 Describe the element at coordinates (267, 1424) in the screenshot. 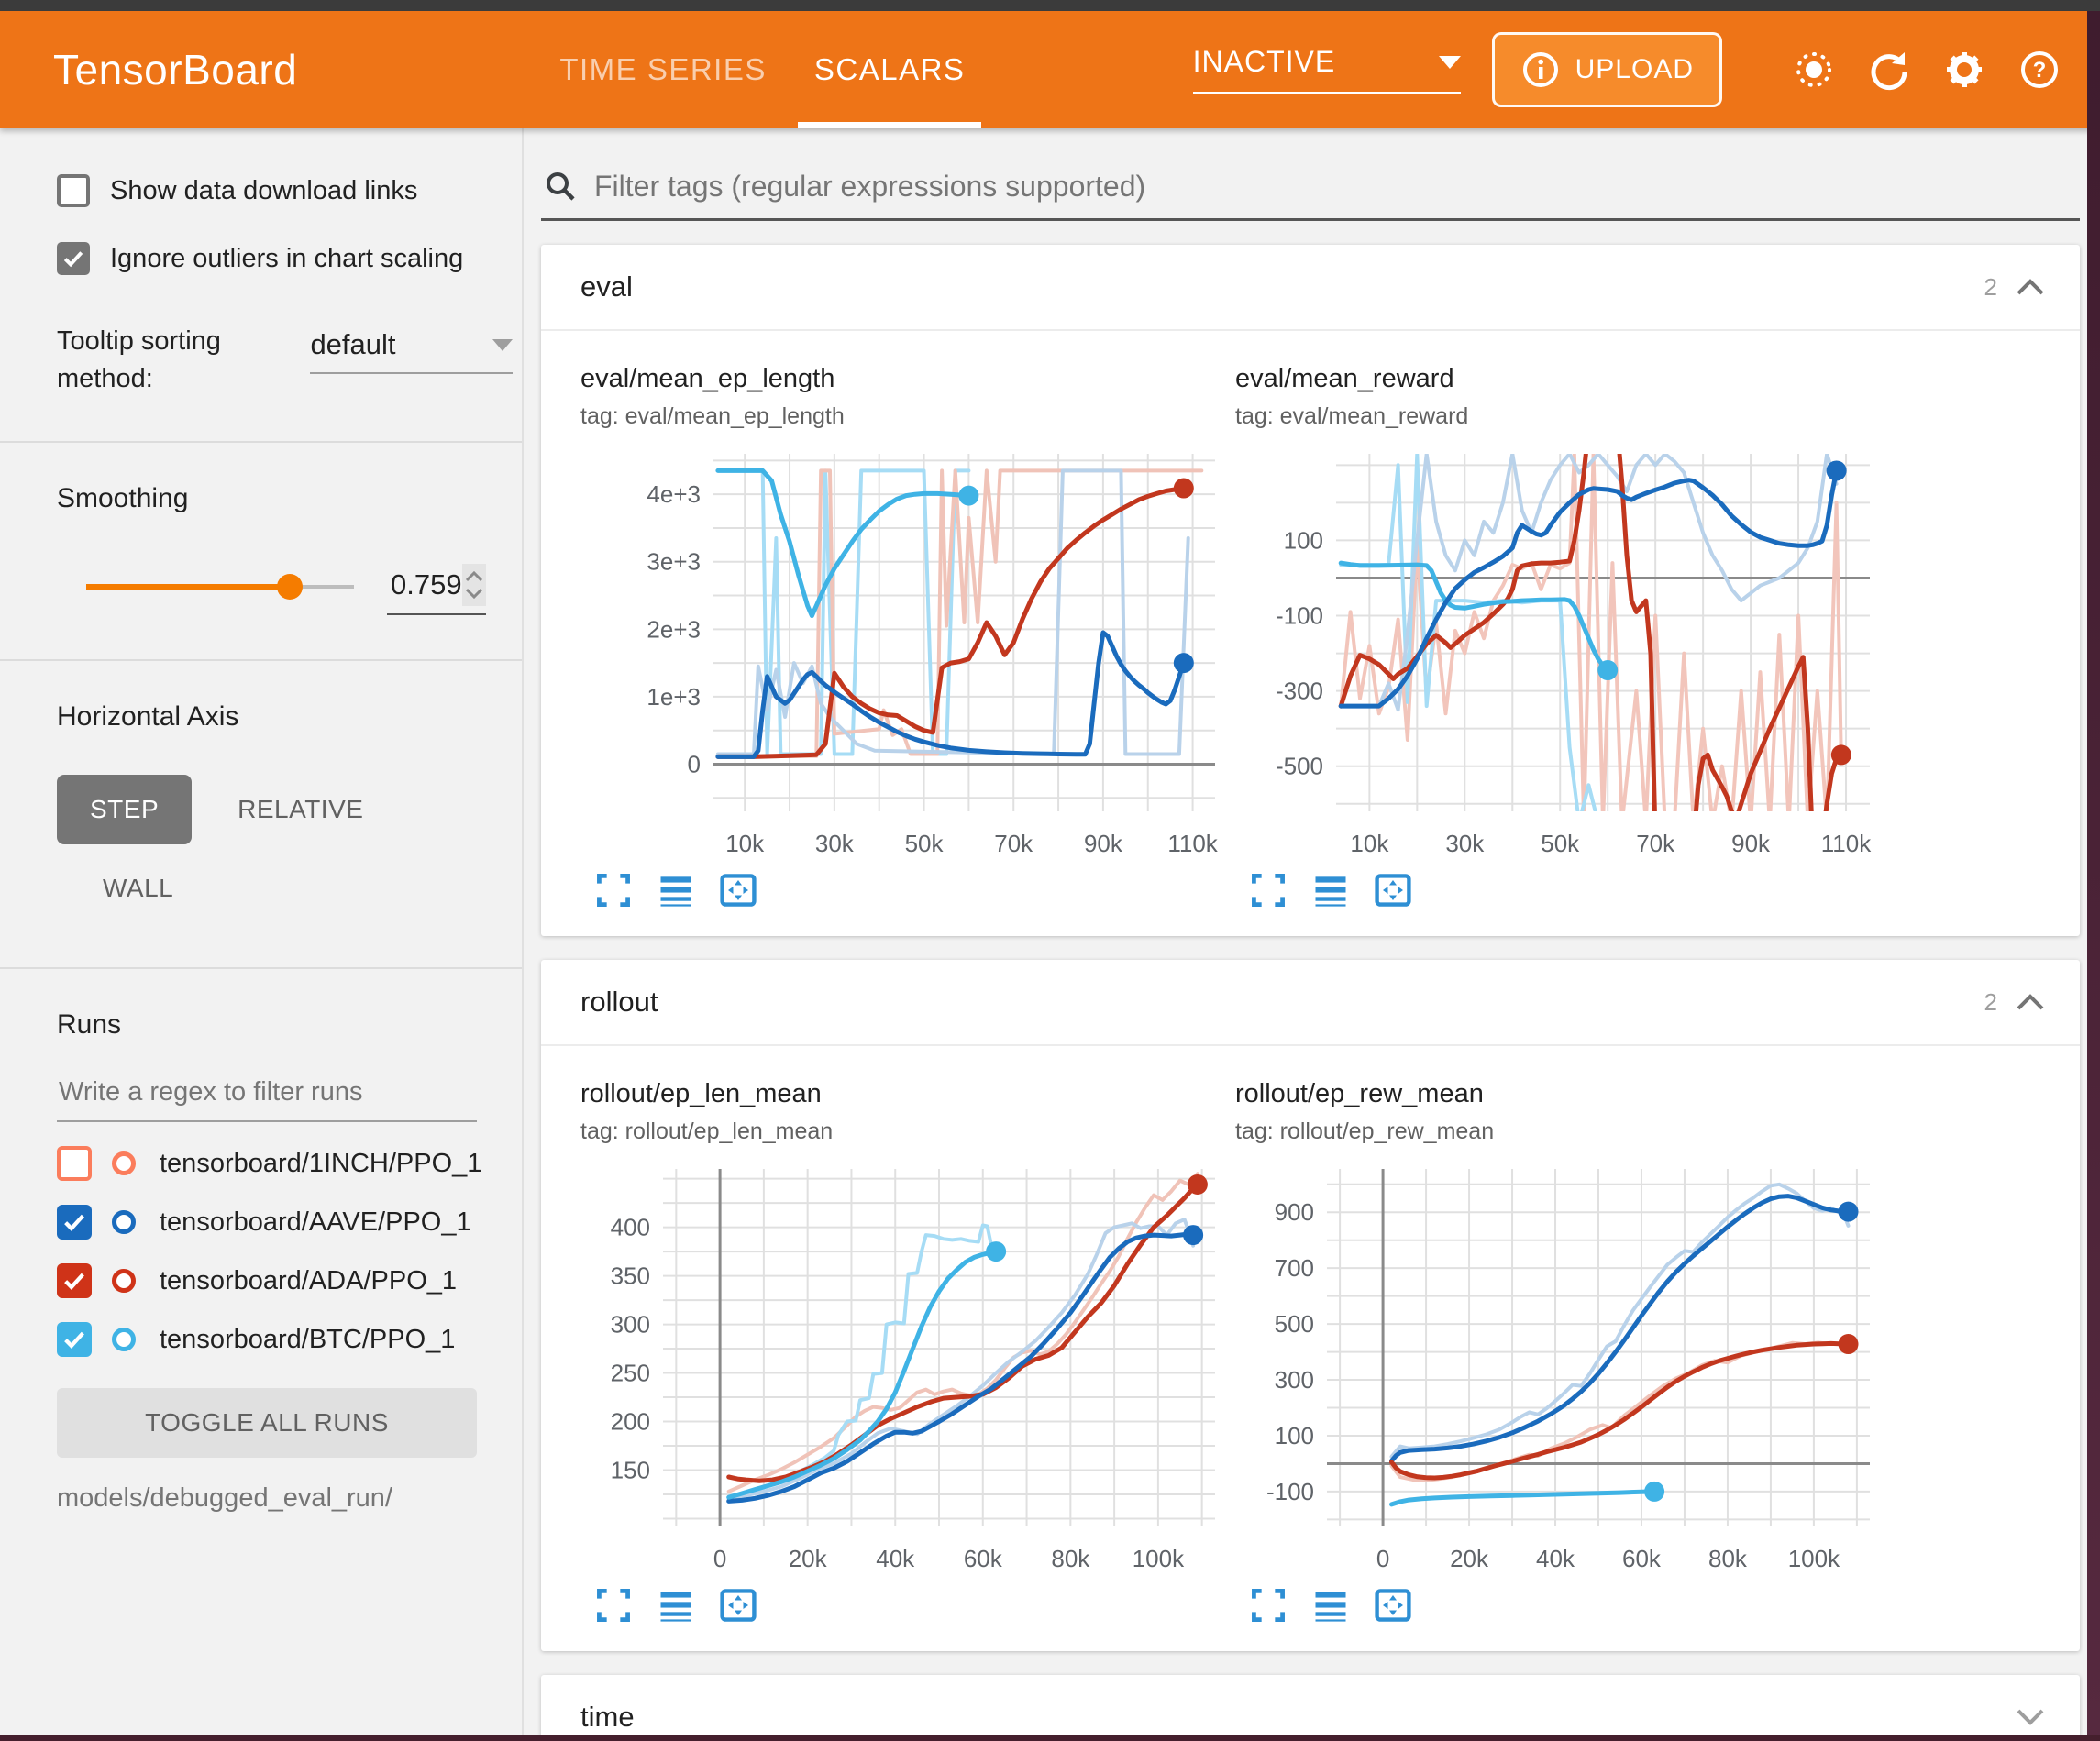

I see `toggle-all-runs-button: TOGGLE ALL RUNS` at that location.